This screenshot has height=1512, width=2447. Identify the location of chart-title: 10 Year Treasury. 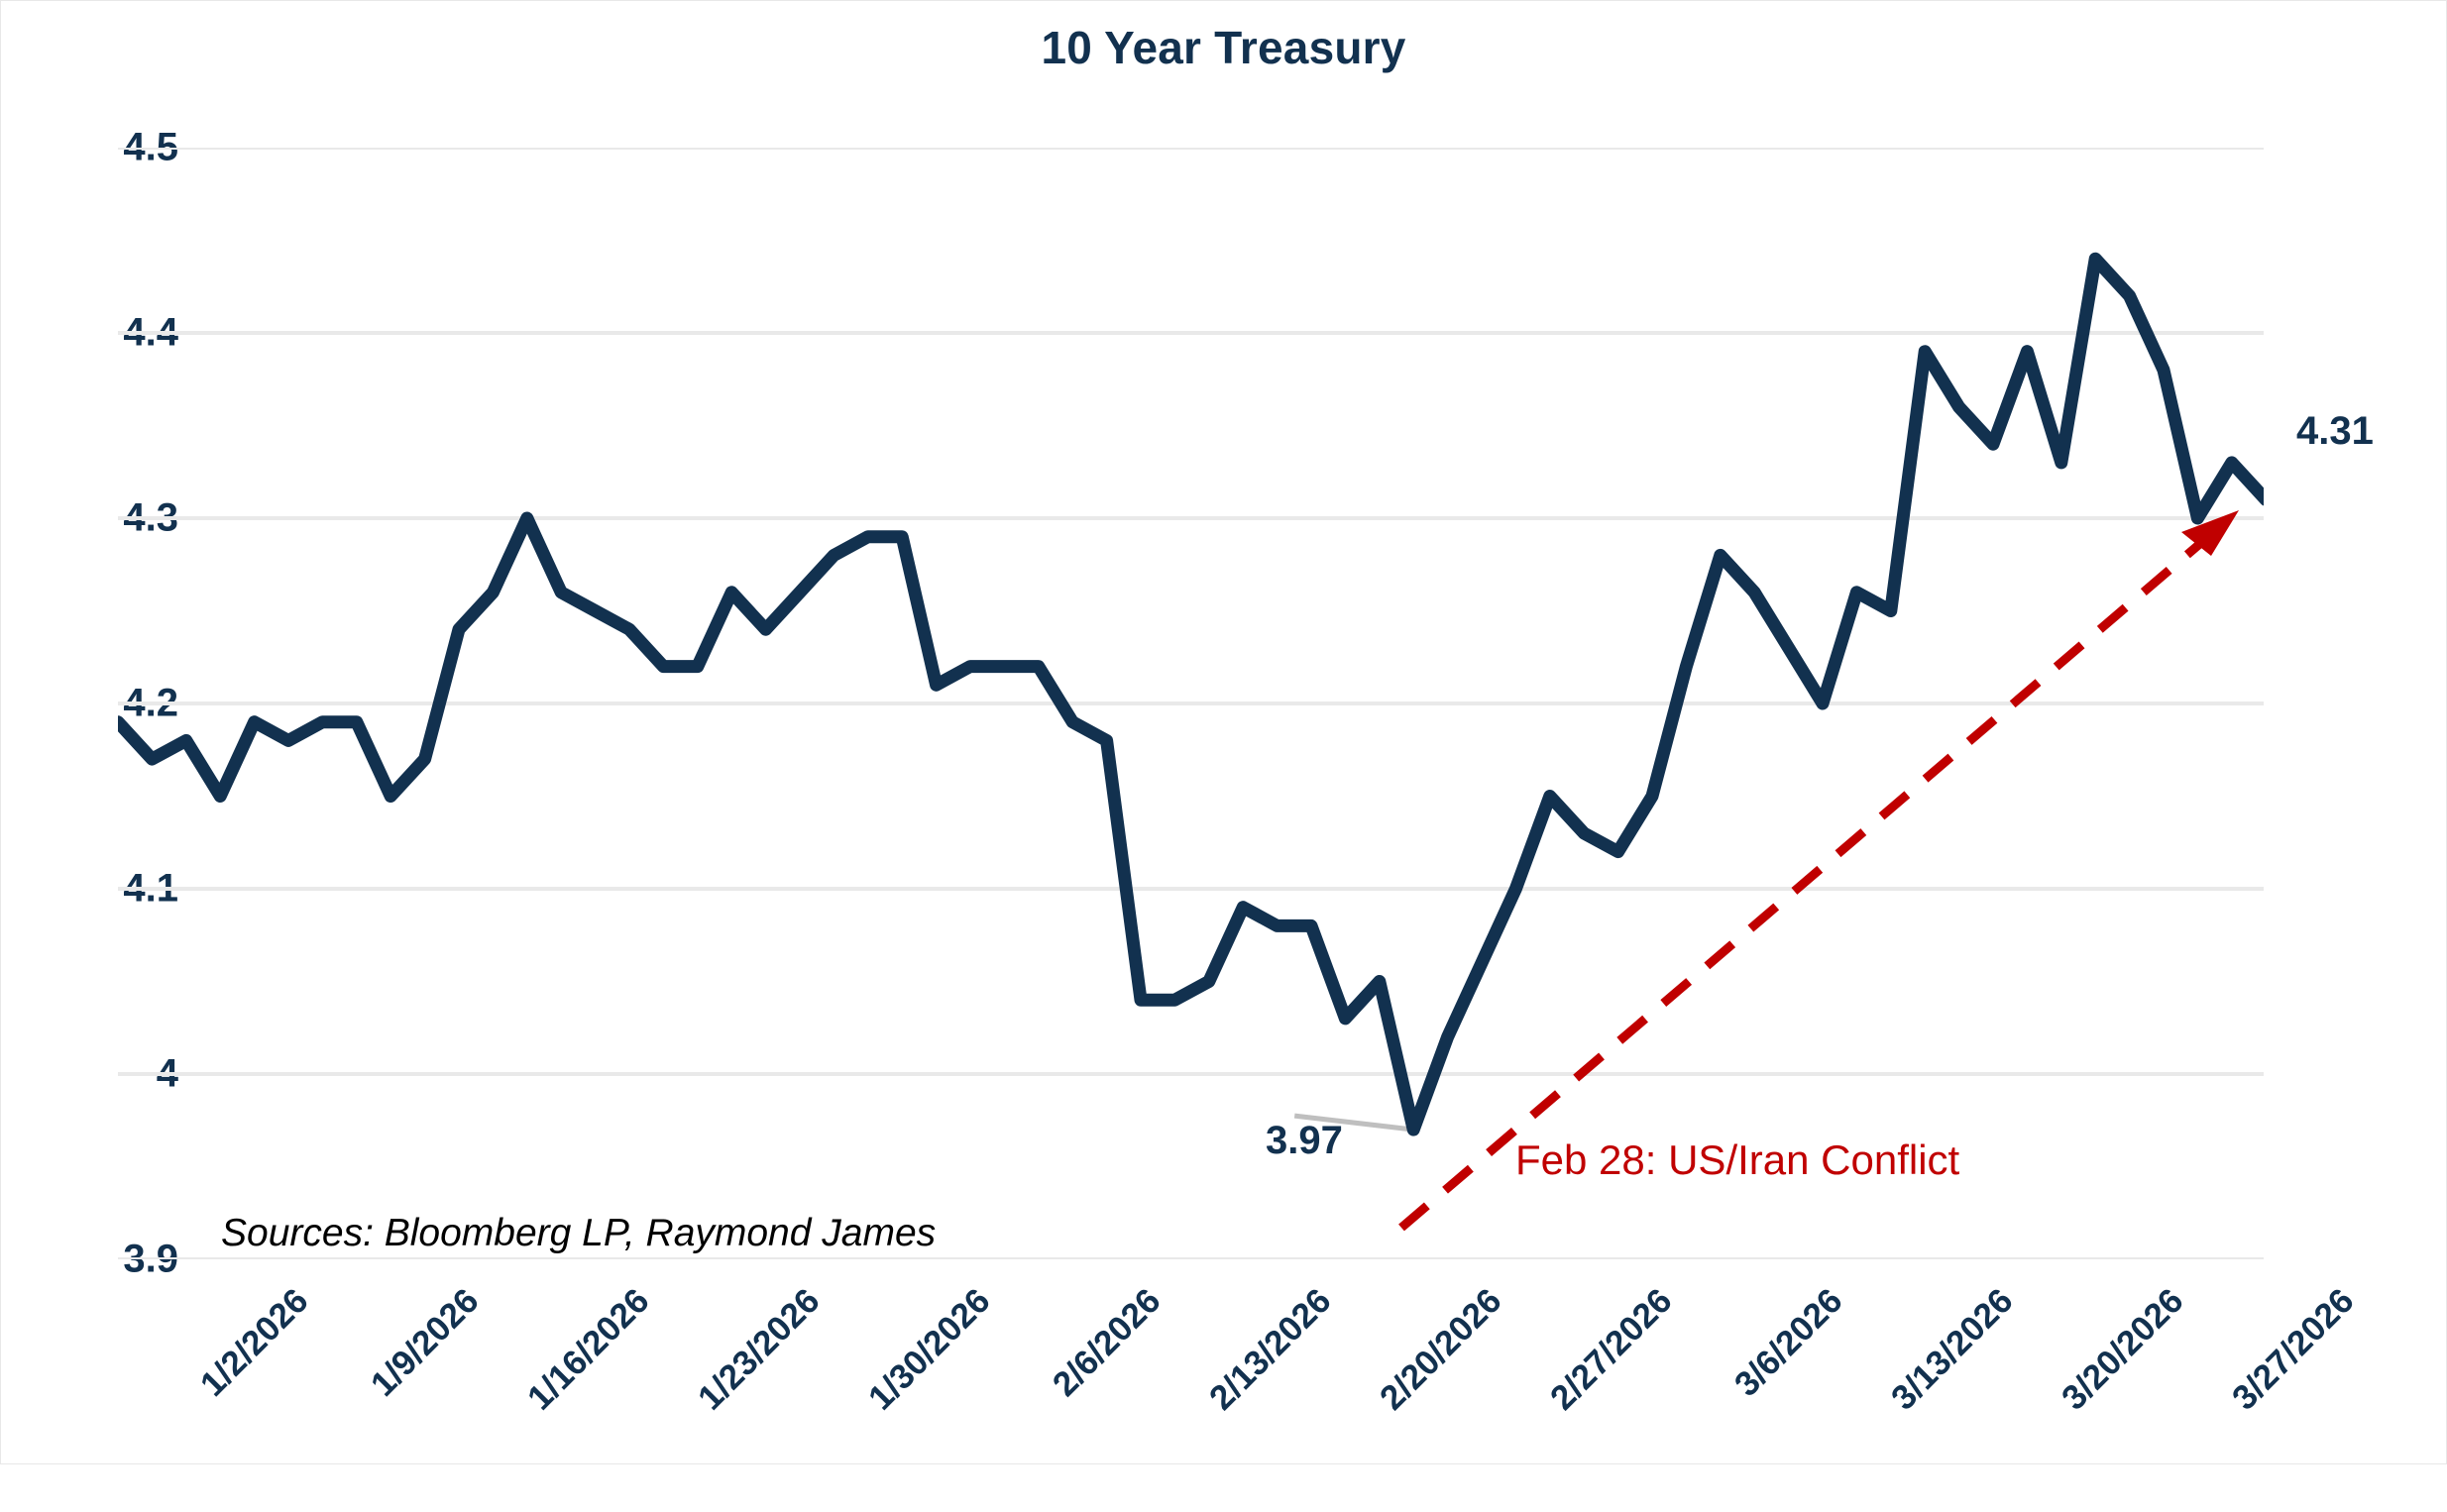
(1223, 48).